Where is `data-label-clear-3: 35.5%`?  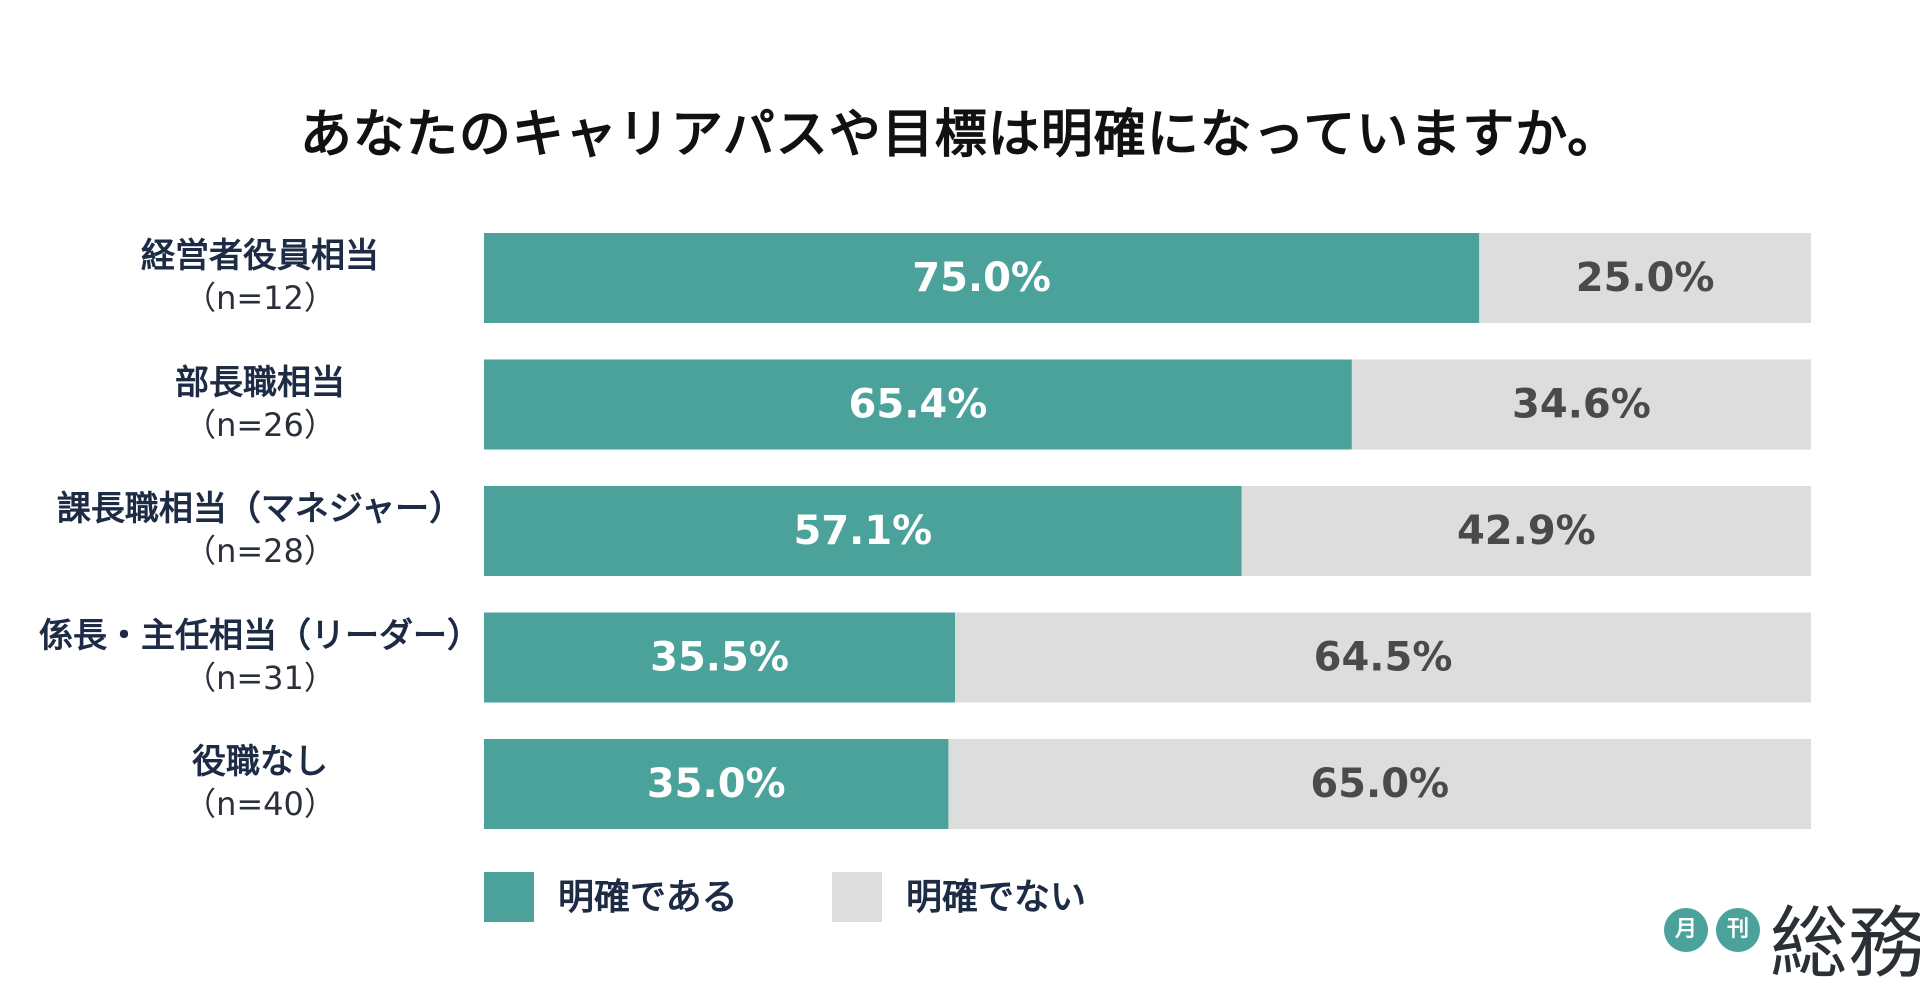 data-label-clear-3: 35.5% is located at coordinates (719, 658).